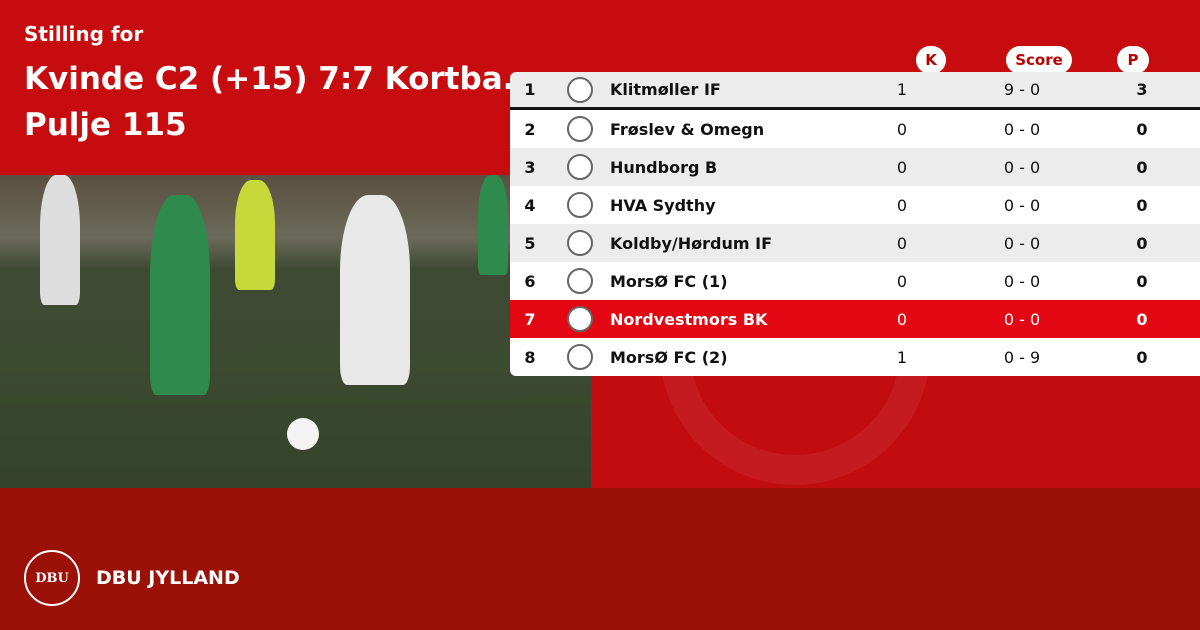 This screenshot has width=1200, height=630. What do you see at coordinates (855, 357) in the screenshot?
I see `table-row: 8 MorsØ FC (2) 1 0 - 9 0` at bounding box center [855, 357].